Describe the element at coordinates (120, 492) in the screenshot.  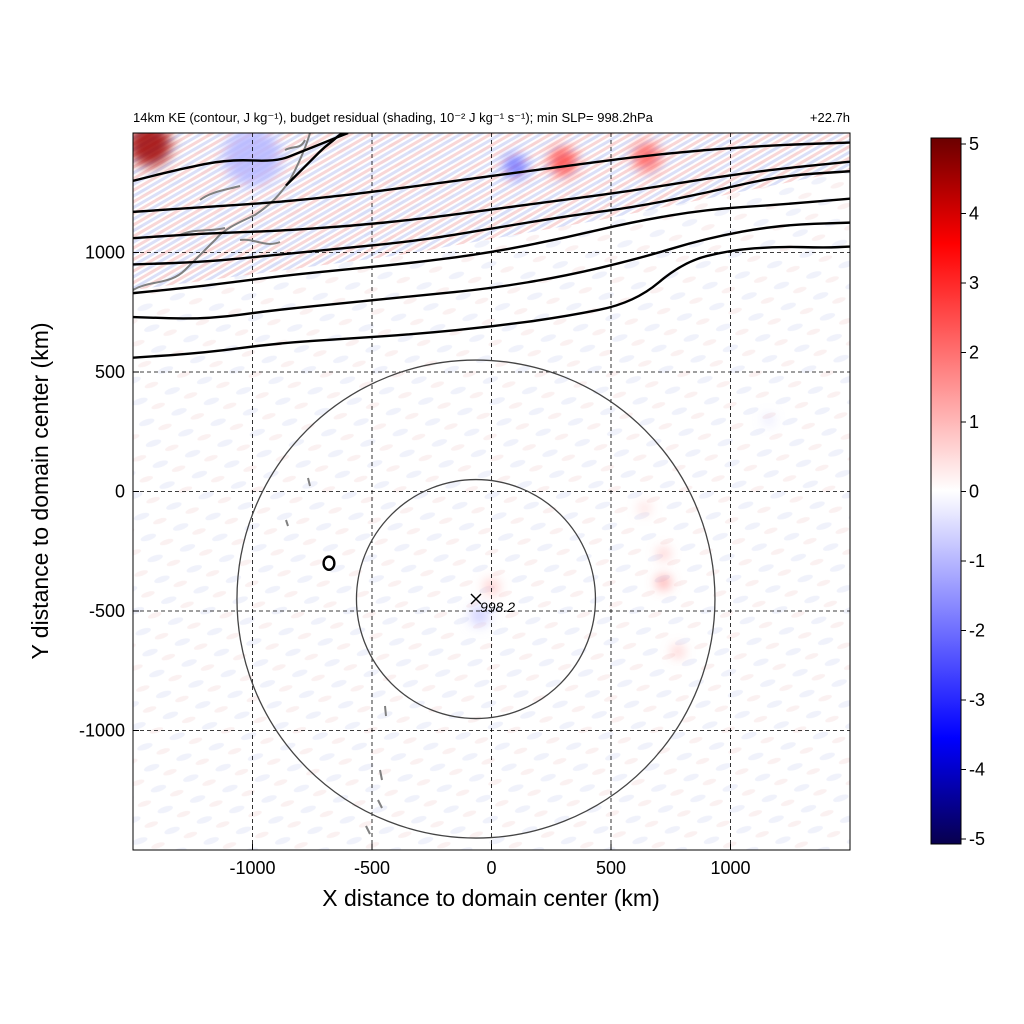
I see `y-tick-label: 0` at that location.